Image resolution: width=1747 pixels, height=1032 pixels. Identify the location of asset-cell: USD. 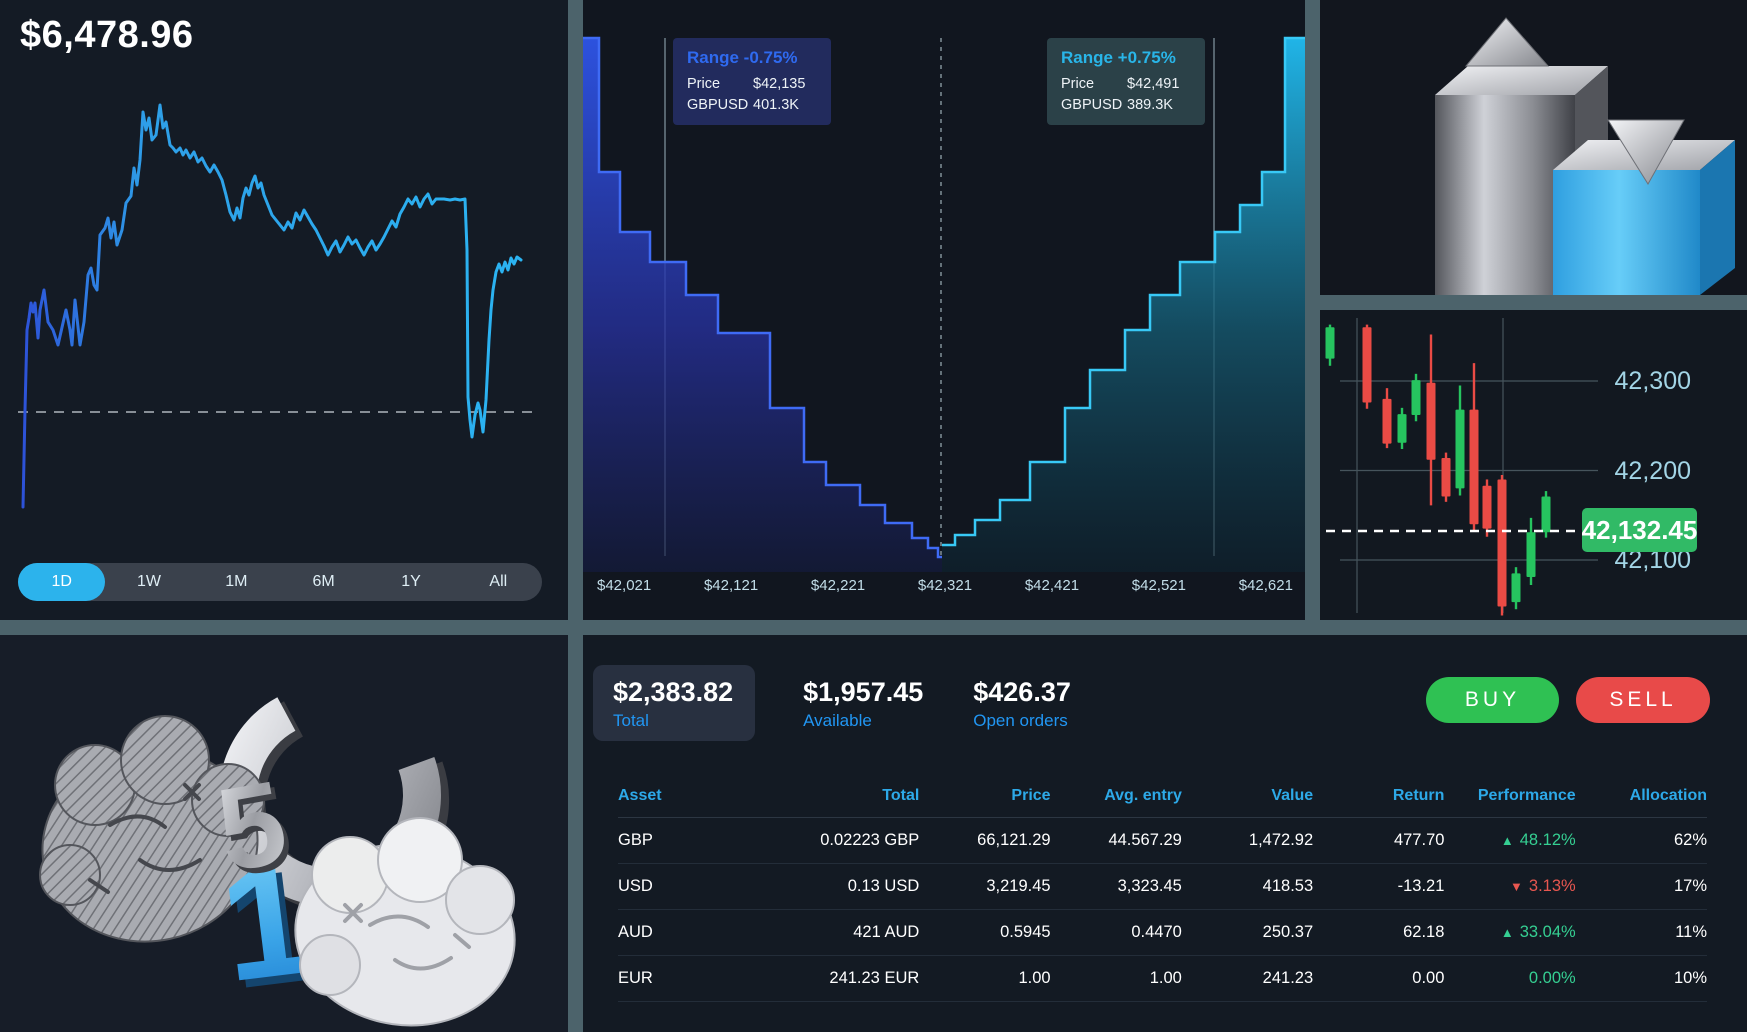
(635, 886).